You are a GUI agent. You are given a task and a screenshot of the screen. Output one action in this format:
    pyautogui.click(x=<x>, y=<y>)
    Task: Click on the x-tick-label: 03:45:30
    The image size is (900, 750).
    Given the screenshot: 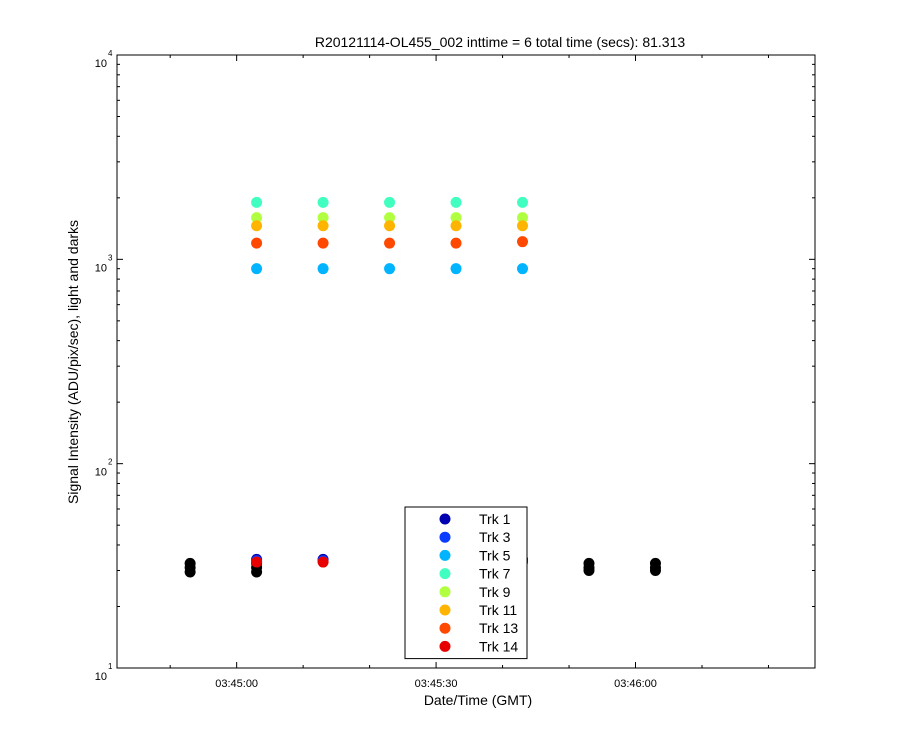 What is the action you would take?
    pyautogui.click(x=436, y=684)
    